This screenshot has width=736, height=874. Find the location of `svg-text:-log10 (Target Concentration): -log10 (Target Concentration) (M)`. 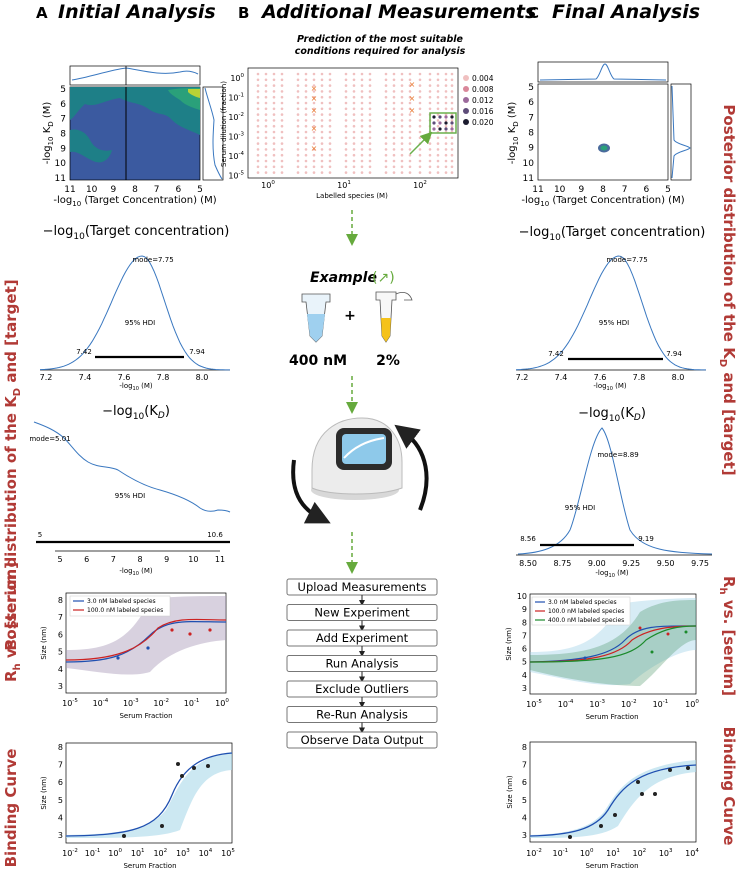

svg-text:-log10 (Target Concentration): -log10 (Target Concentration) (M) is located at coordinates (602, 201).